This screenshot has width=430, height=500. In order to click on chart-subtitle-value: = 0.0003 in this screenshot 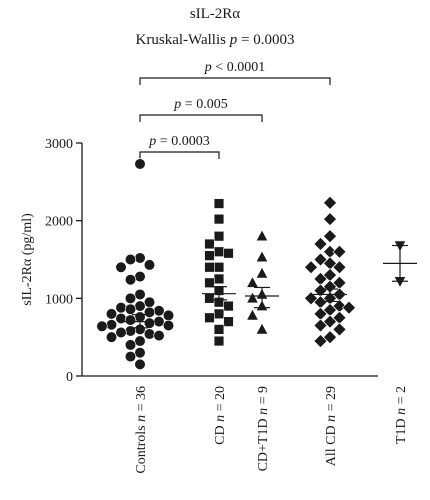, I will do `click(265, 40)`.